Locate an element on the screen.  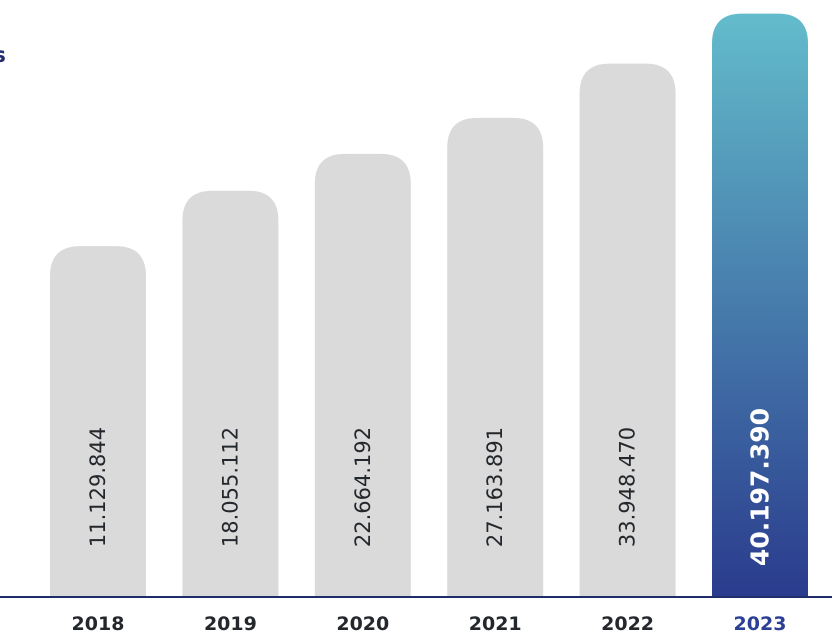
category-label-2019: 2019 is located at coordinates (230, 624).